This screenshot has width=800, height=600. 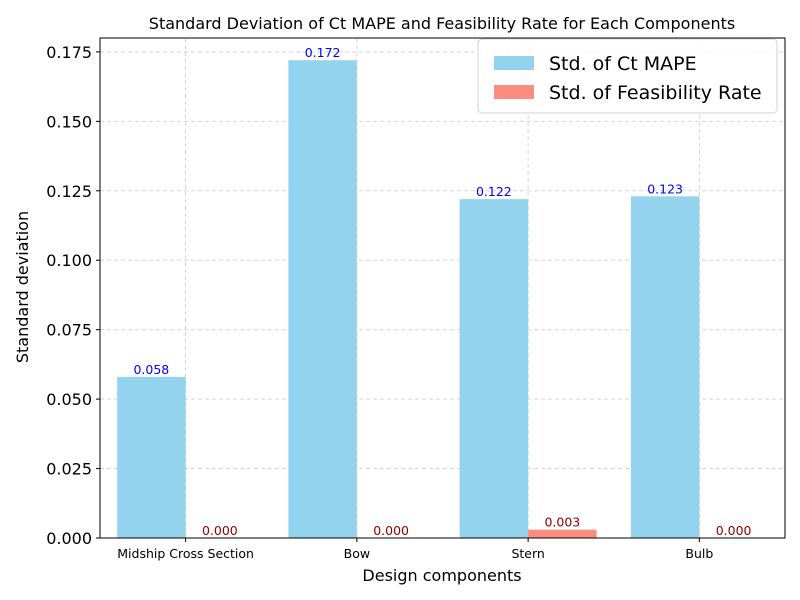 I want to click on y-tick-label: 0.075, so click(x=69, y=330).